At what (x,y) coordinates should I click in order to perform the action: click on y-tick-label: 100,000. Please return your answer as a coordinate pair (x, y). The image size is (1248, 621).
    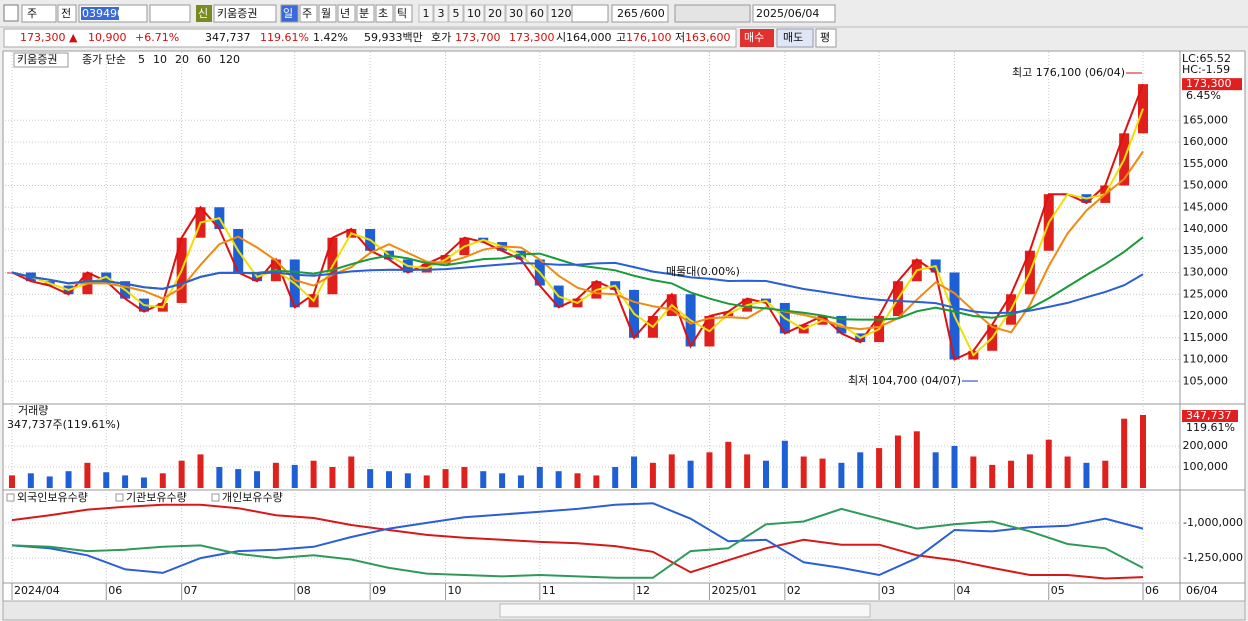
    Looking at the image, I should click on (1206, 466).